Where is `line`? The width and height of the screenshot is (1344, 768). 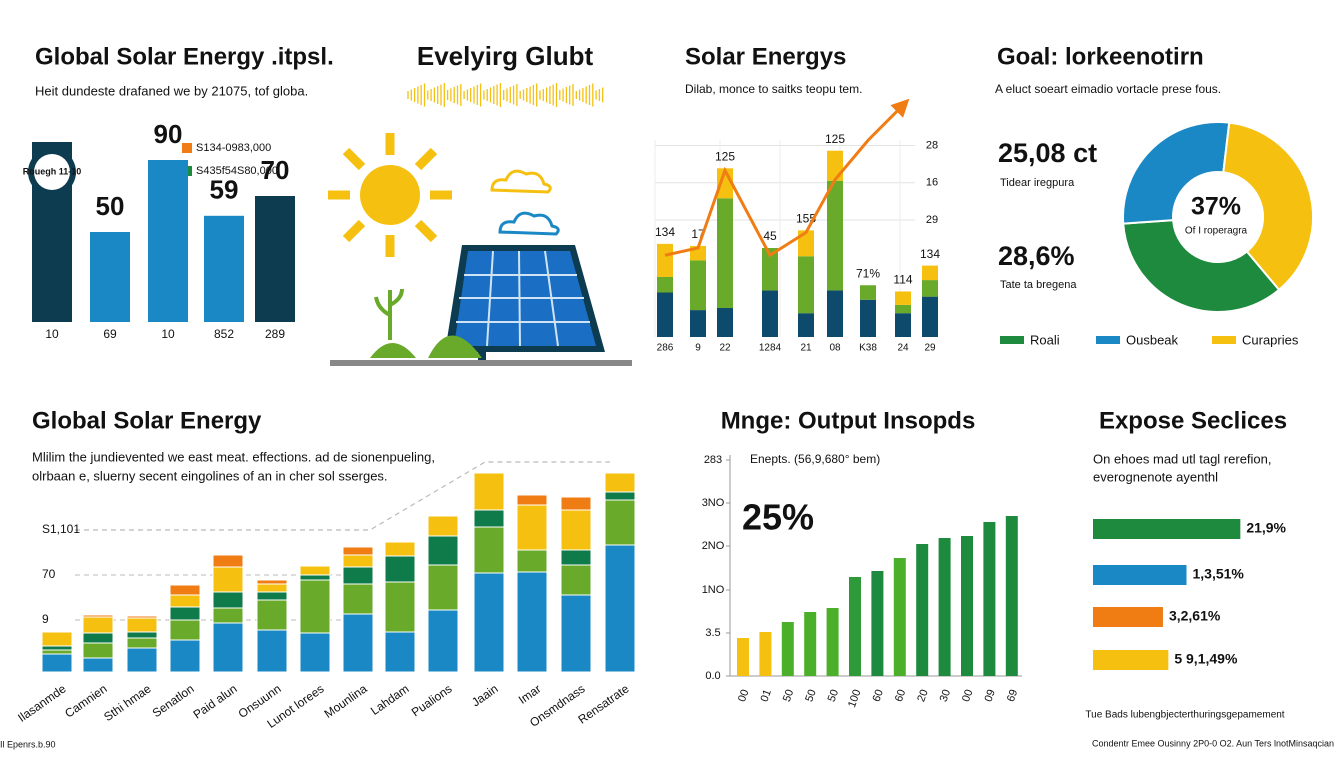
line is located at coordinates (787, 178).